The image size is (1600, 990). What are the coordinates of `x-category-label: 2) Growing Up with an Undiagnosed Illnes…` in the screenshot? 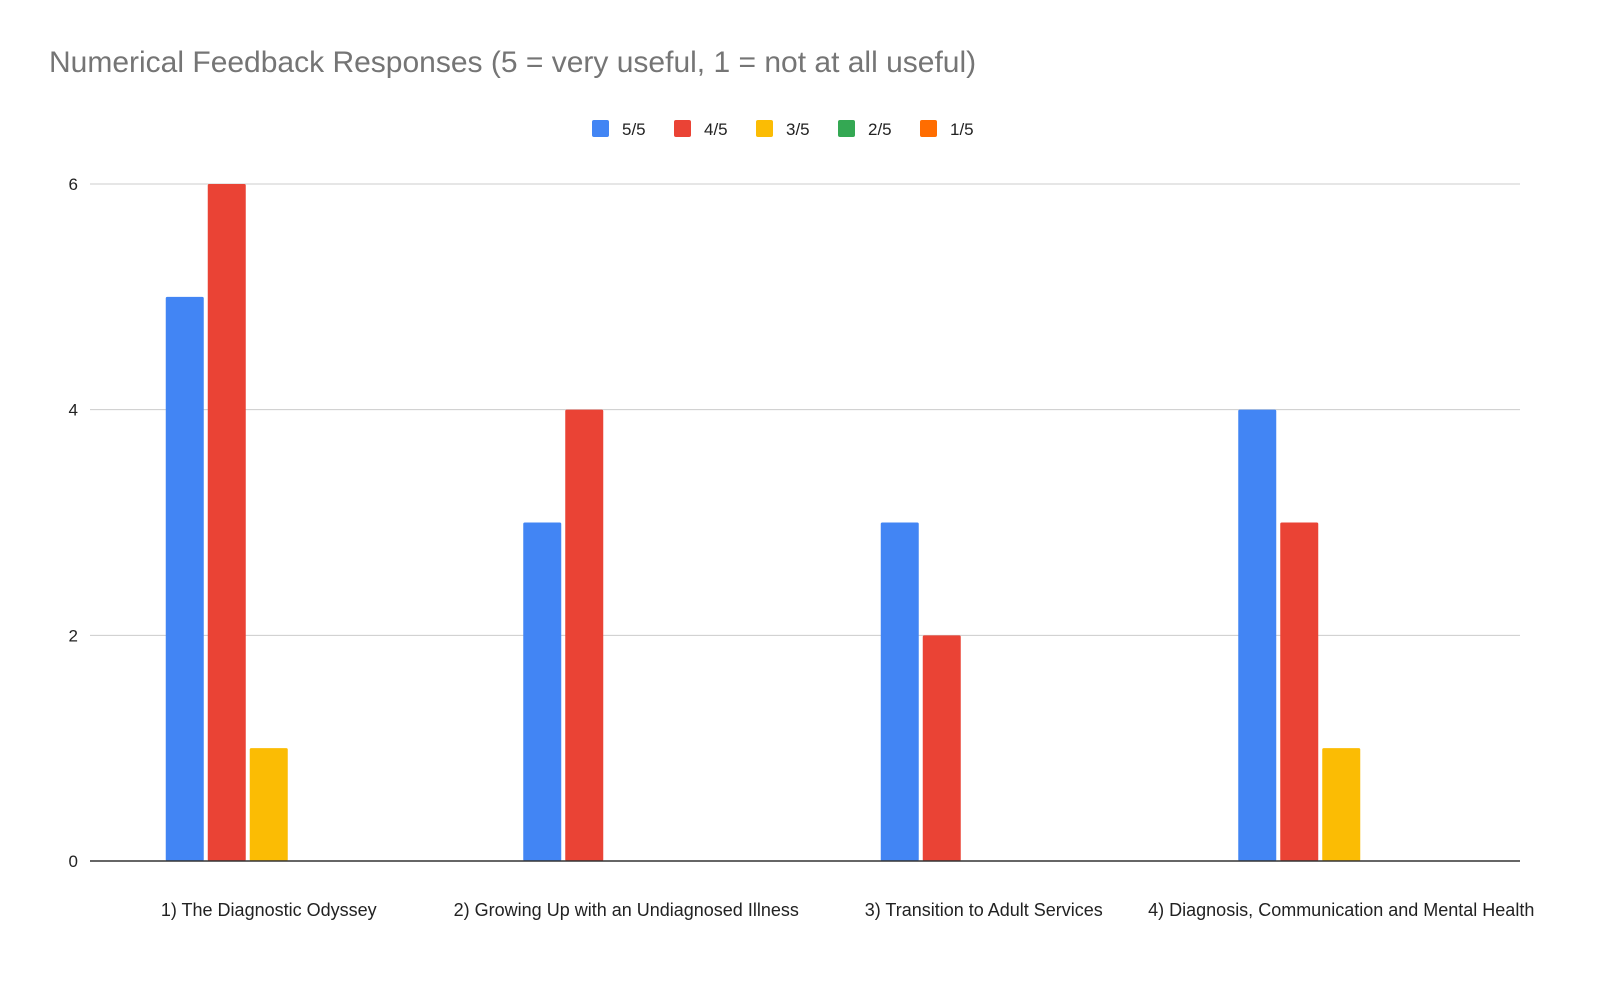 It's located at (626, 910).